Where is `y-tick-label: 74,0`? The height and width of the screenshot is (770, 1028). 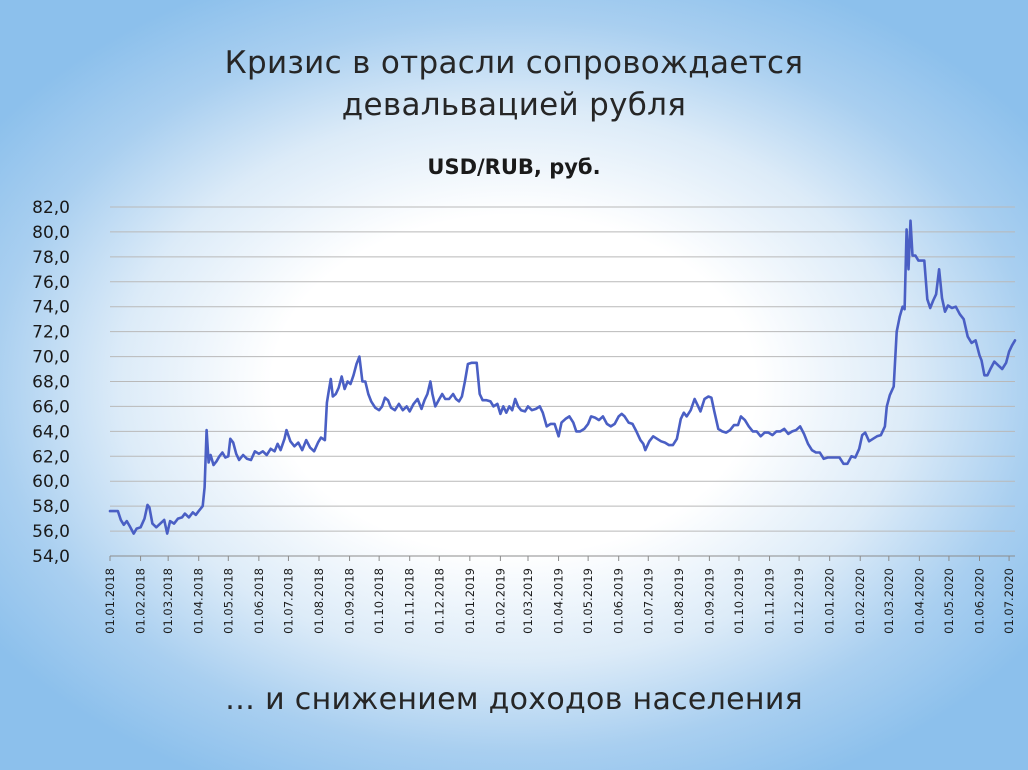
y-tick-label: 74,0 is located at coordinates (51, 308).